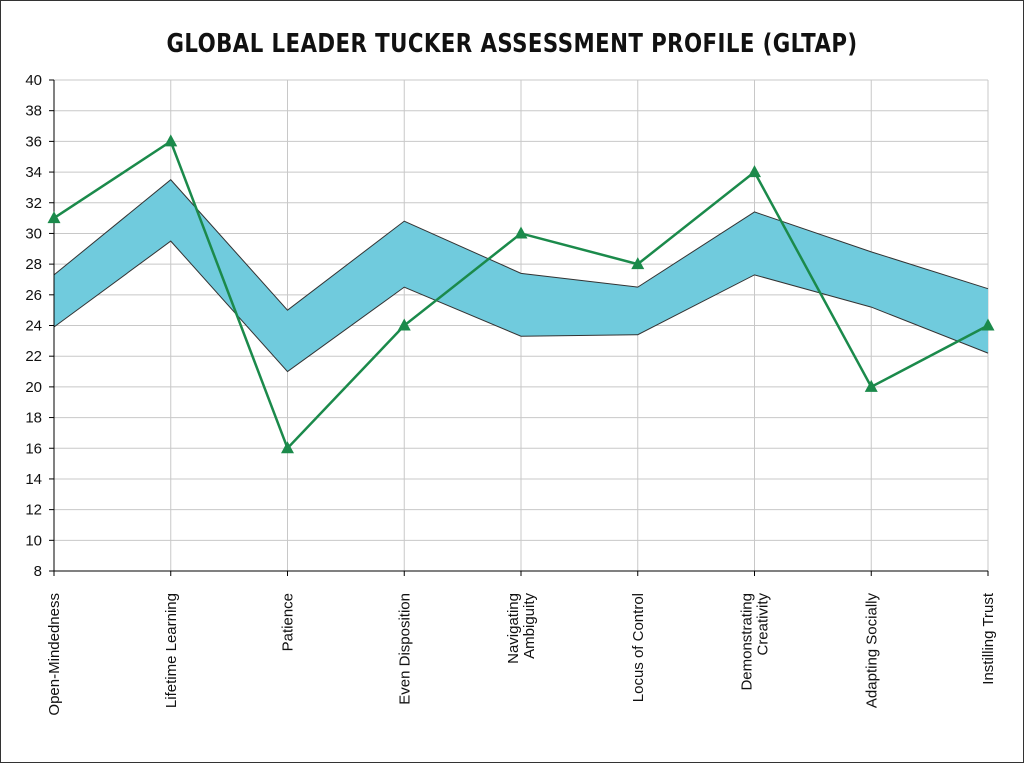 The height and width of the screenshot is (763, 1024). What do you see at coordinates (33, 233) in the screenshot?
I see `y-tick-label: 30` at bounding box center [33, 233].